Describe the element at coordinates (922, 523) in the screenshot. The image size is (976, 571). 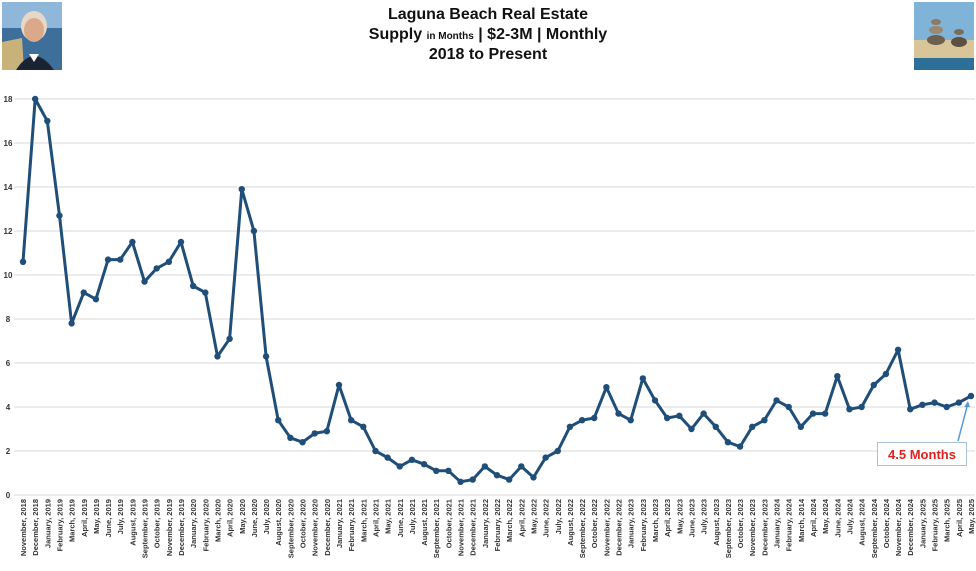
I see `x-tick-label: January, 2025` at that location.